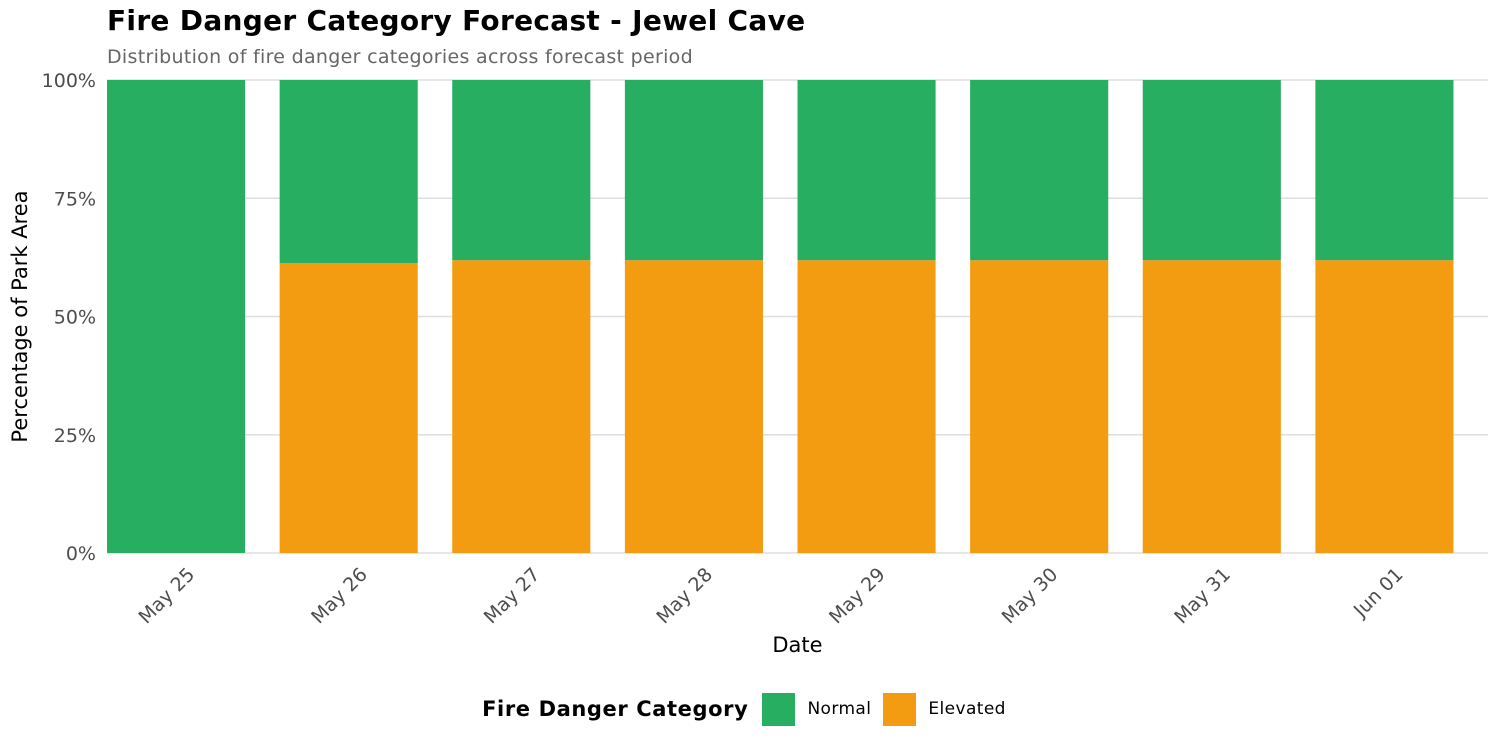 This screenshot has width=1500, height=750. I want to click on x-tick-label: May 30, so click(1030, 596).